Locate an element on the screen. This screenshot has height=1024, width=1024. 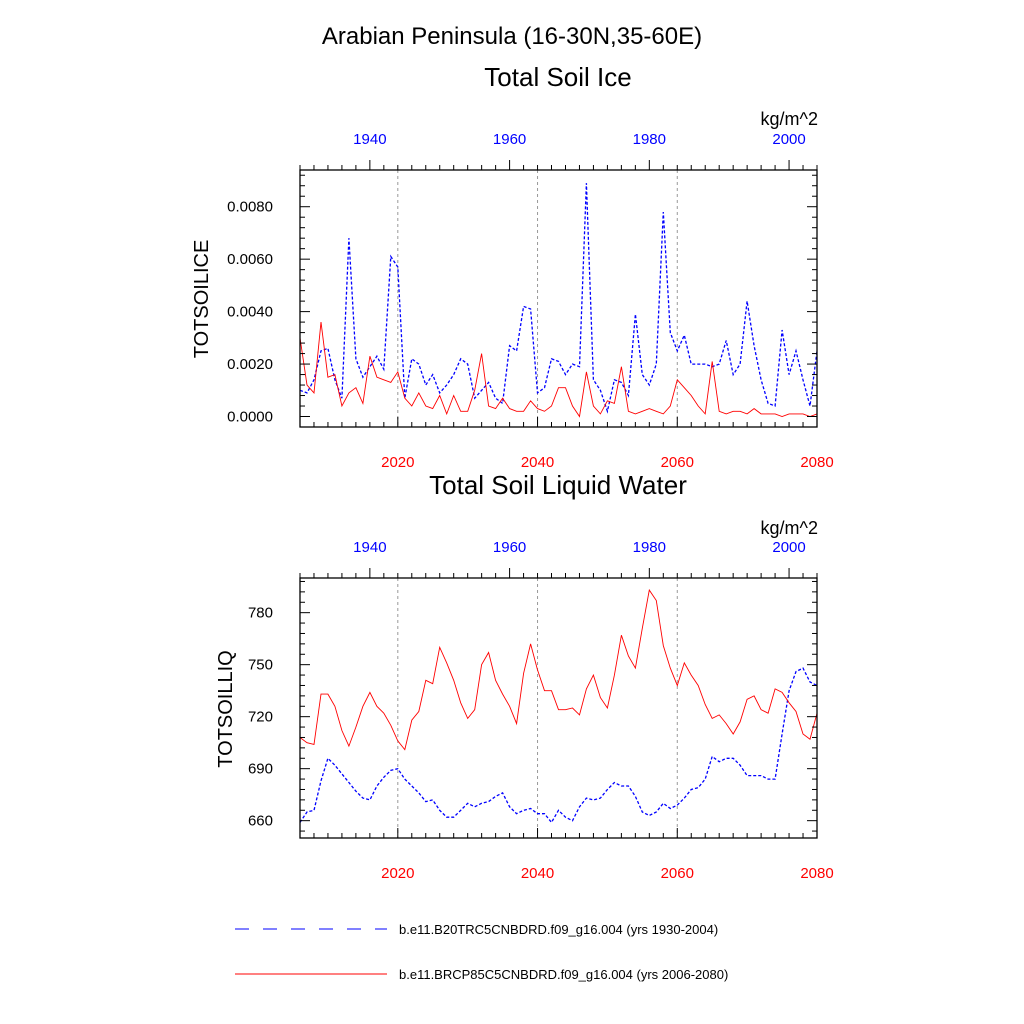
ytick-label-soil-liquid-2: 720 is located at coordinates (260, 717).